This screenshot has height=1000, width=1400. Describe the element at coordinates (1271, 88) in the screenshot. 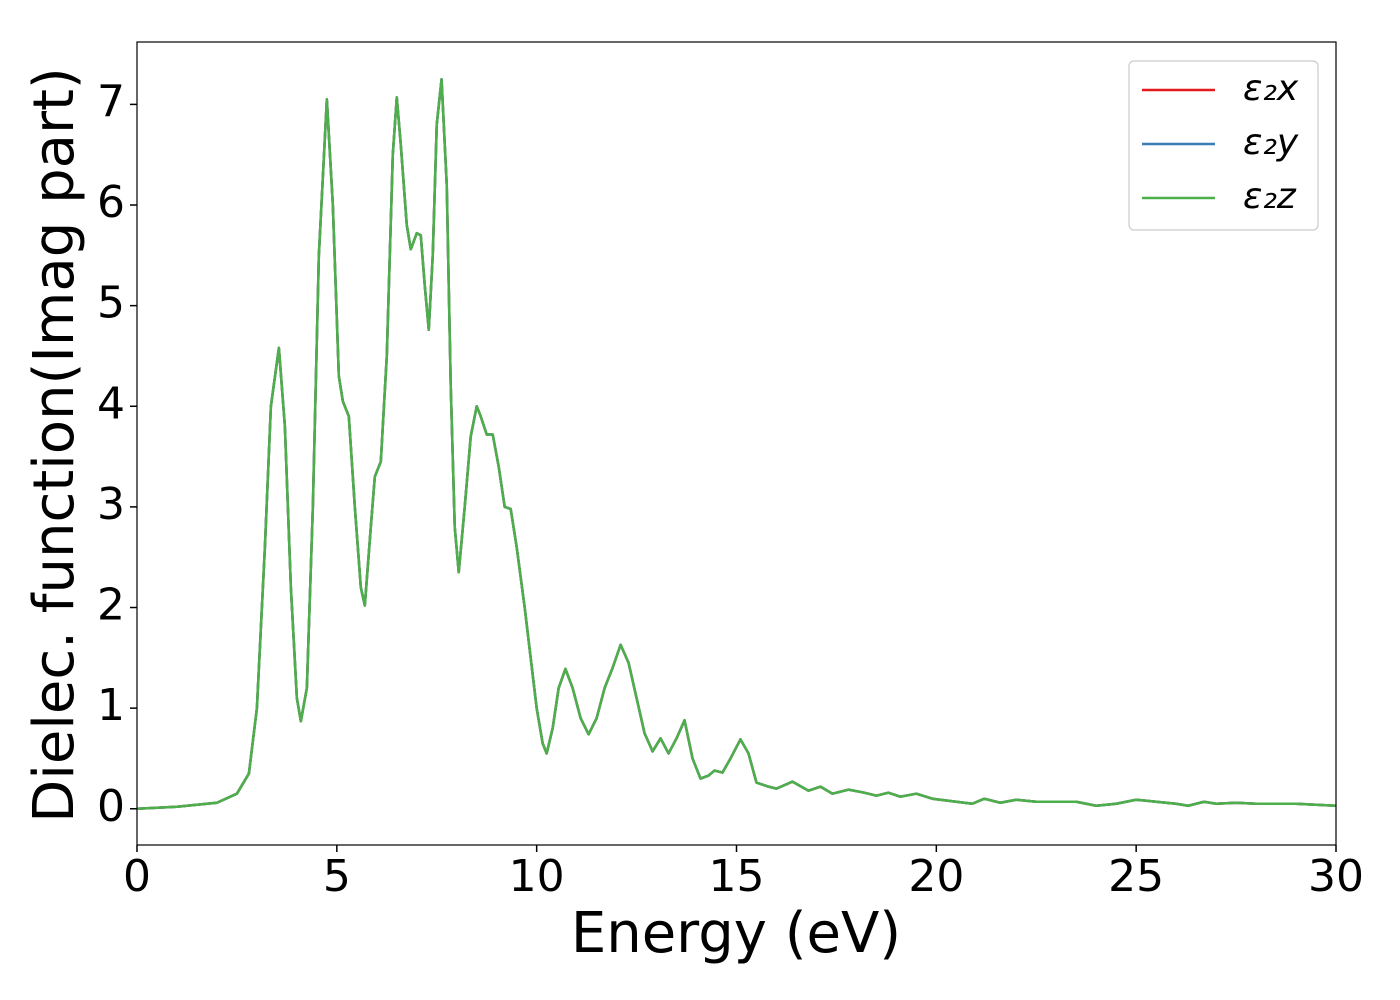

I see `legend-label: ε₂x` at that location.